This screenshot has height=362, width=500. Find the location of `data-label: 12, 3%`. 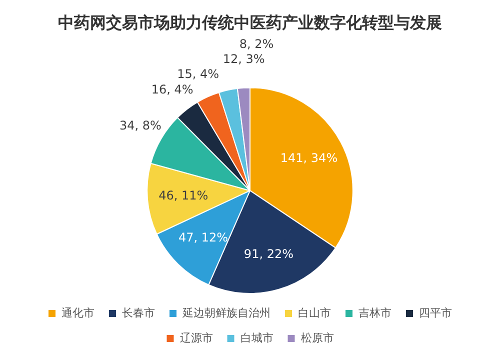

data-label: 12, 3% is located at coordinates (243, 59).